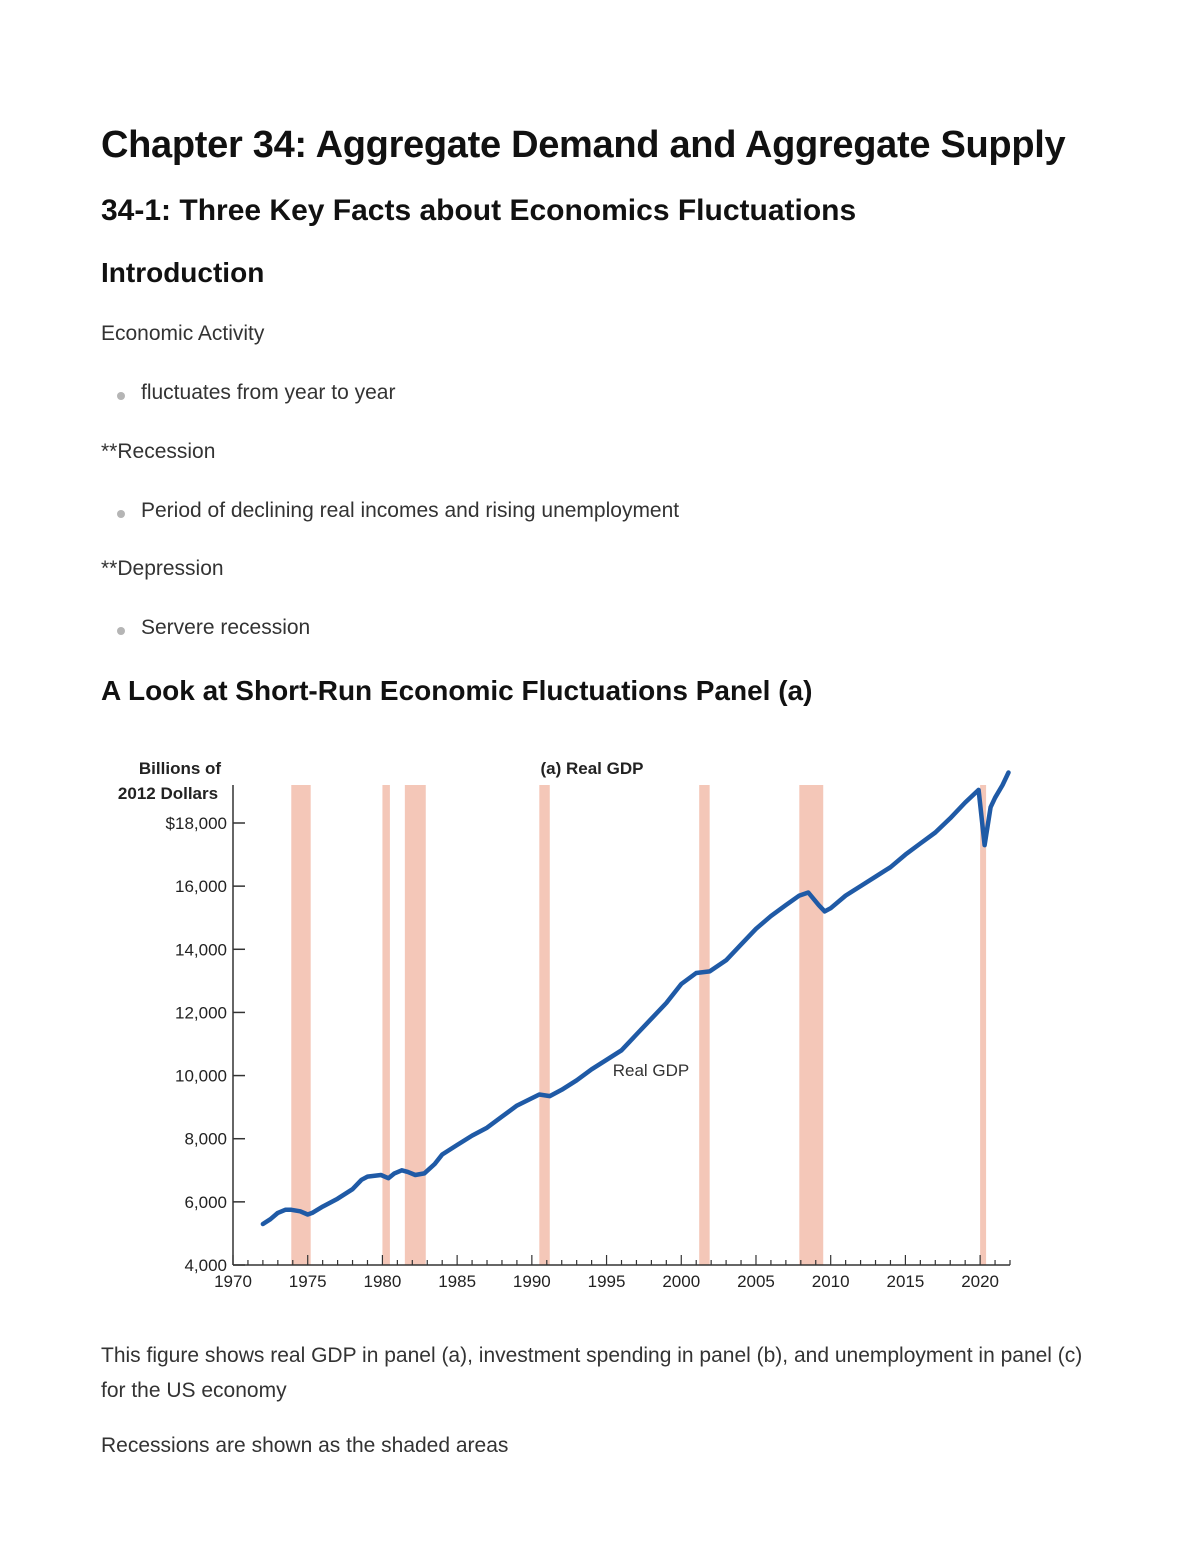 This screenshot has height=1553, width=1200. I want to click on x-tick-label: 1975, so click(308, 1281).